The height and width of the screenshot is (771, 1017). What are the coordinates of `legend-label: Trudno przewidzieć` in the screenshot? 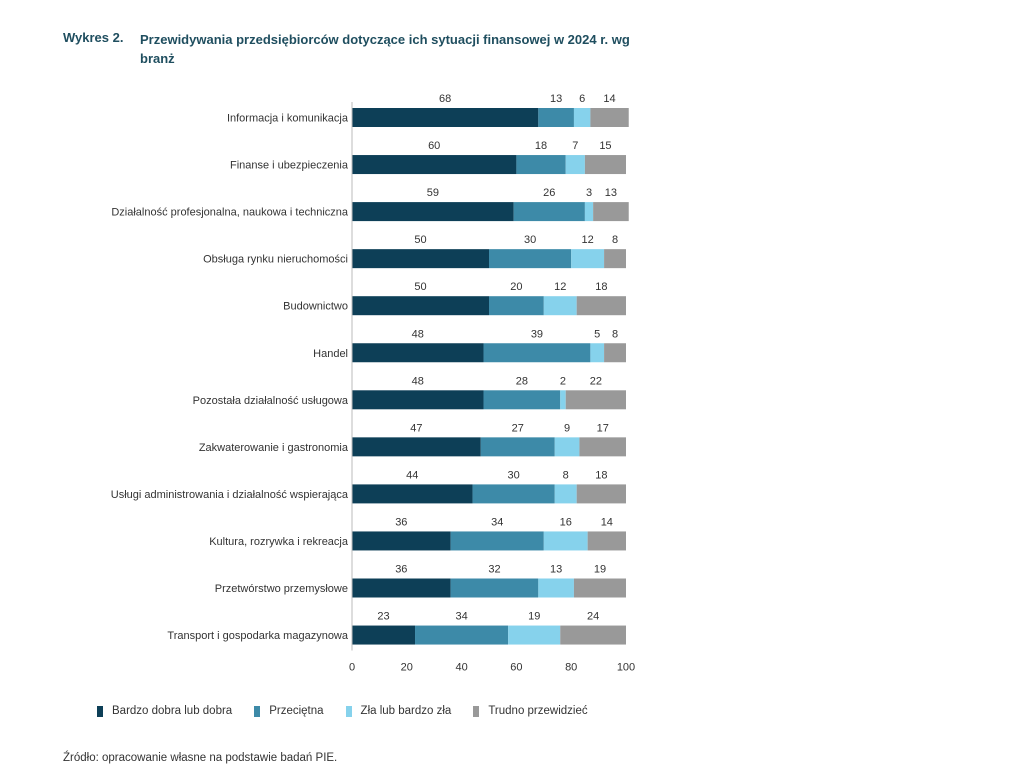 It's located at (538, 711).